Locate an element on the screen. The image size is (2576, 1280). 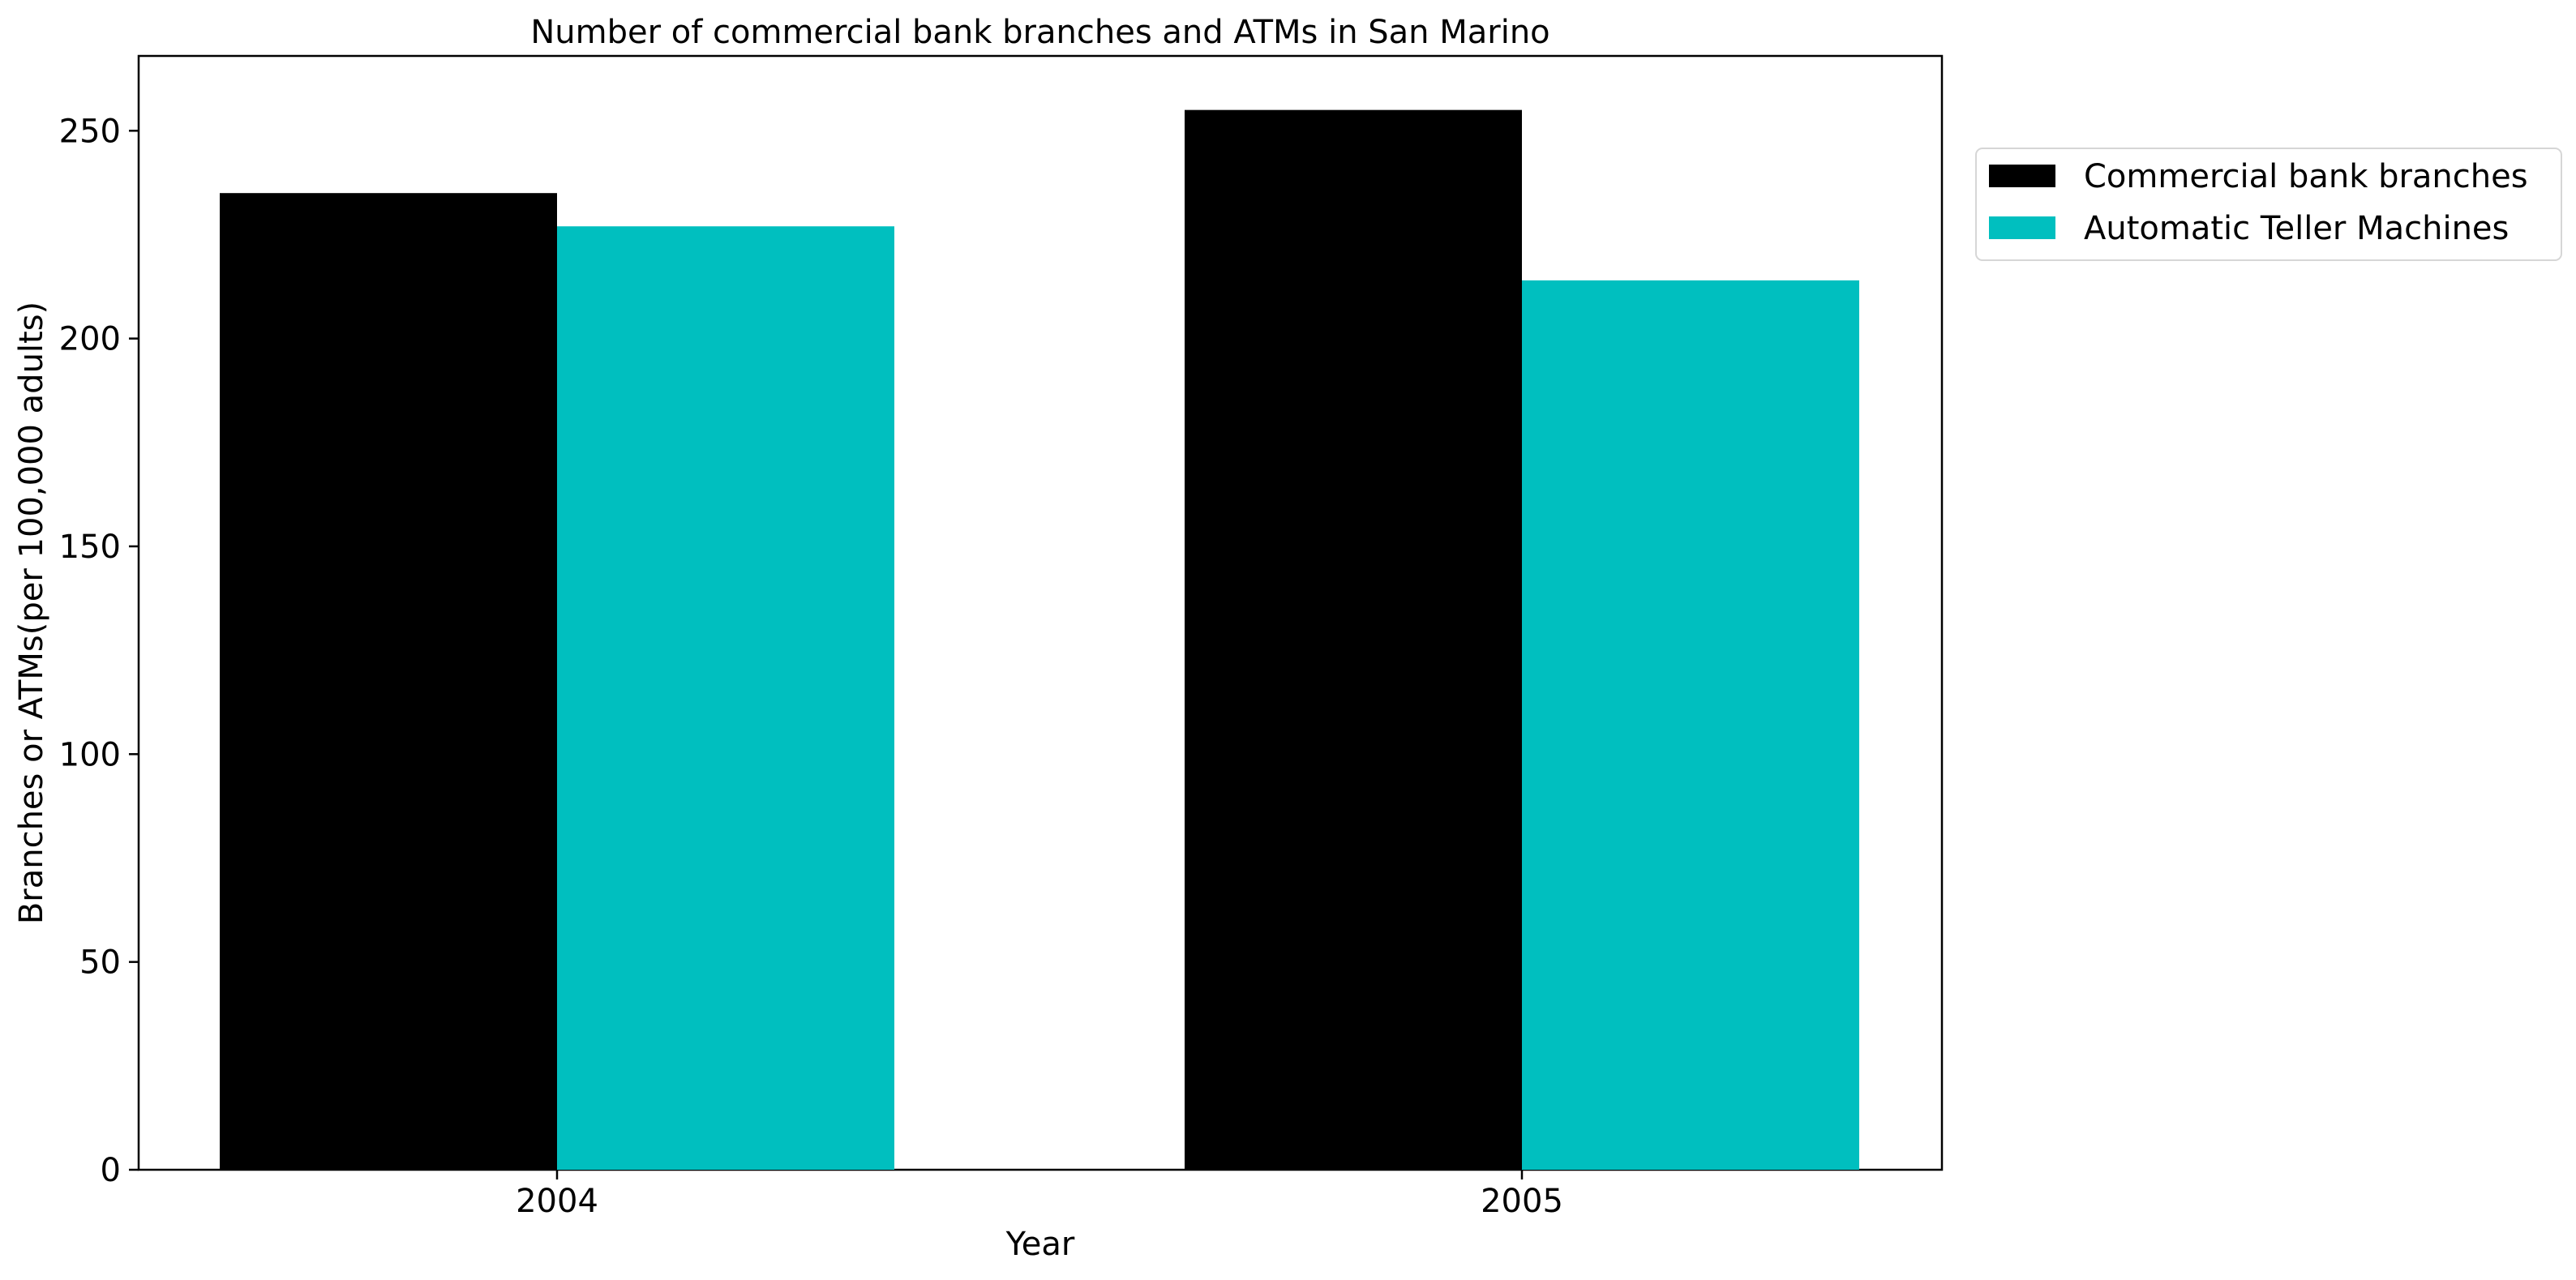
y-tick-label-100: 100 is located at coordinates (90, 754).